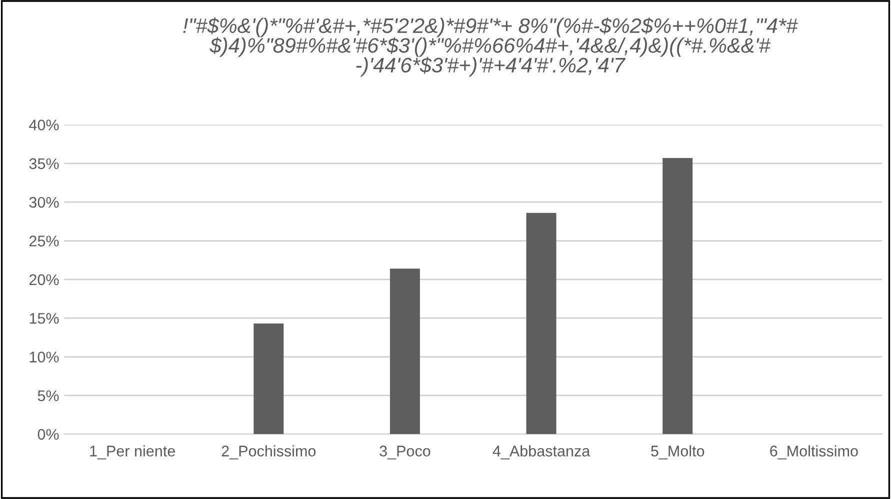 This screenshot has height=499, width=891. Describe the element at coordinates (44, 241) in the screenshot. I see `y-tick-label: 25%` at that location.